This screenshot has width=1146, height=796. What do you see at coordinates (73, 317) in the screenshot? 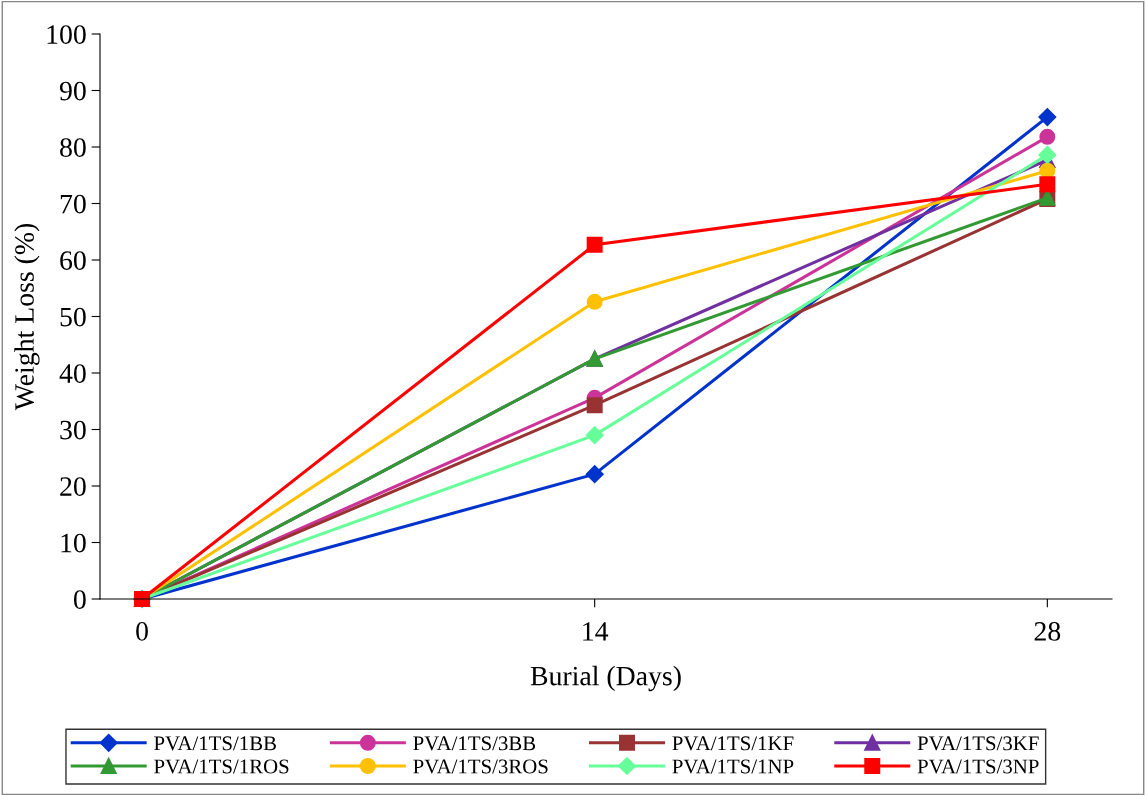
I see `y-tick-label: 50` at bounding box center [73, 317].